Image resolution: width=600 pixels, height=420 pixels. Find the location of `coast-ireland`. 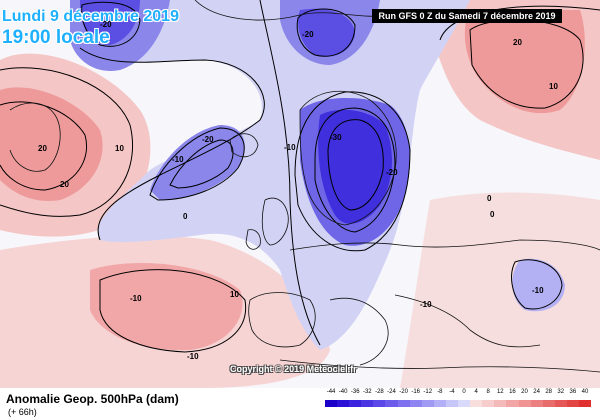

coast-ireland is located at coordinates (253, 239).